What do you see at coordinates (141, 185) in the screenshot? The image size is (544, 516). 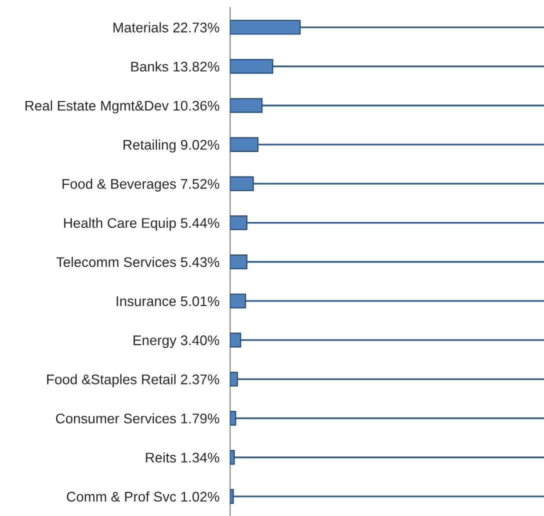 I see `y-tick-label: Food & Beverages 7.52%` at bounding box center [141, 185].